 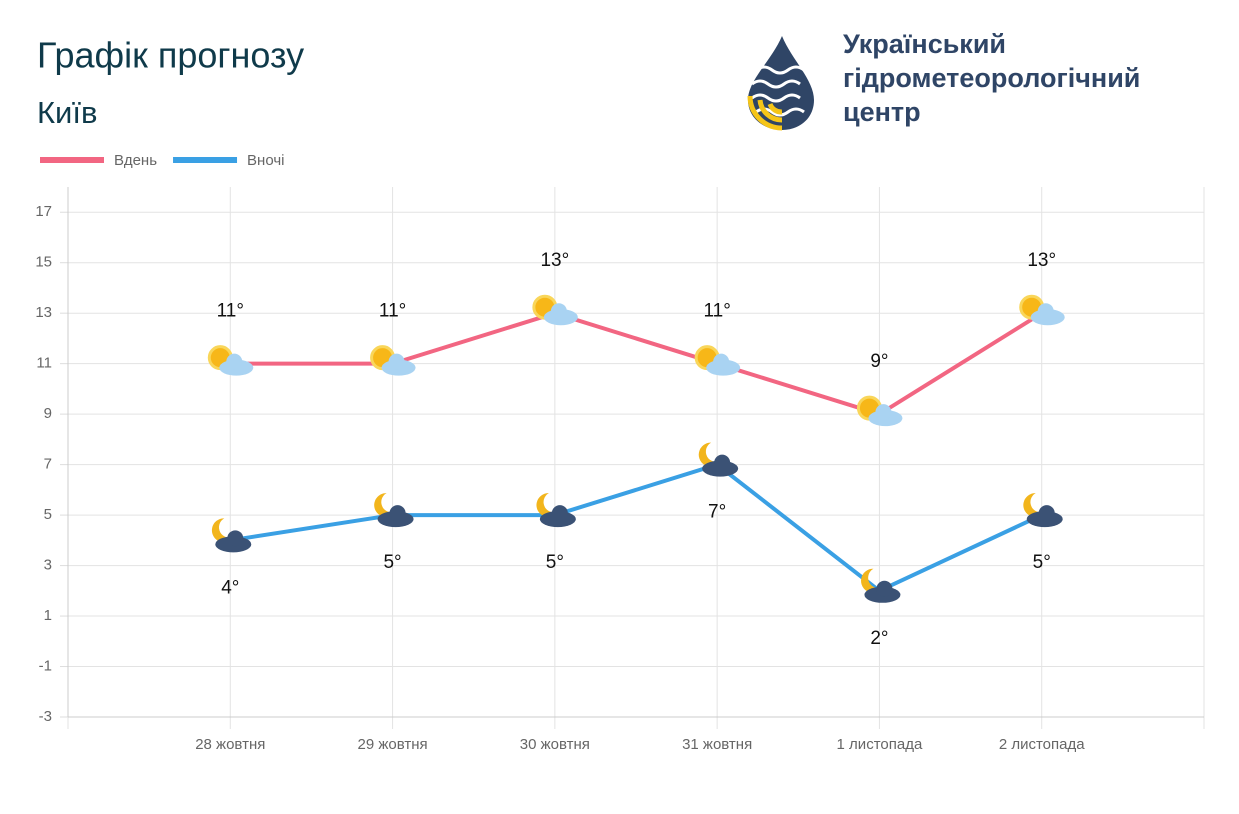 I want to click on legend-label: Вночі, so click(x=265, y=160).